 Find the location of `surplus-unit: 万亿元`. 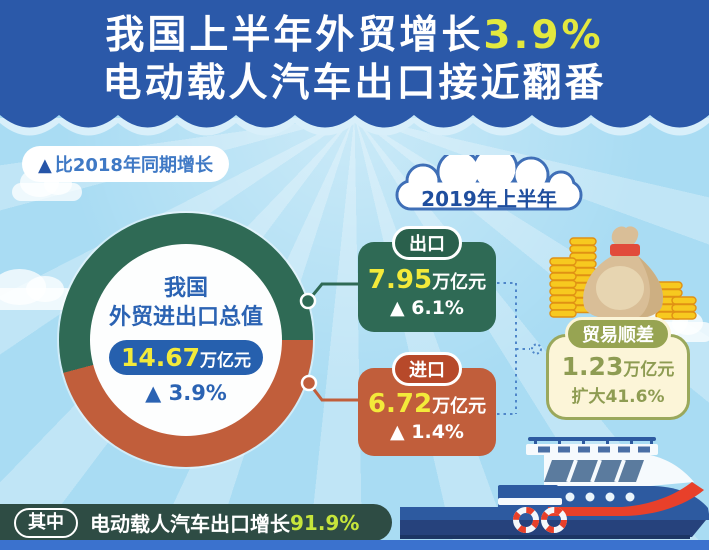

surplus-unit: 万亿元 is located at coordinates (649, 370).